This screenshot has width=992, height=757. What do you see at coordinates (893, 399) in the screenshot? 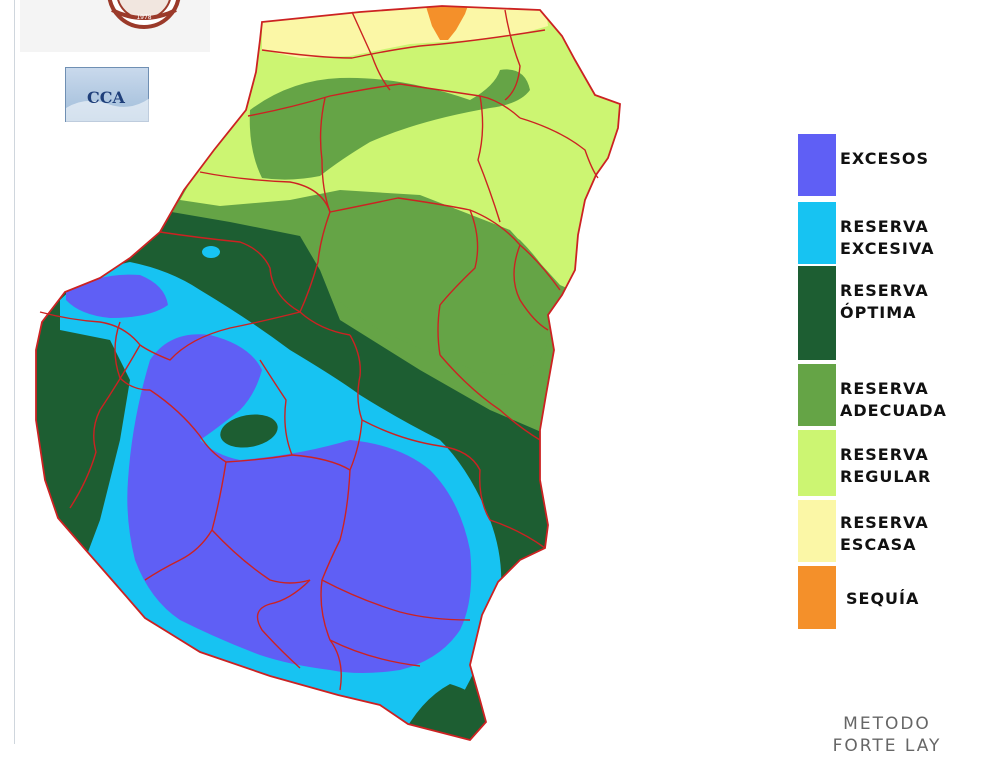
I see `legend-label-reserva-adecuada: RESERVA ADECUADA` at bounding box center [893, 399].